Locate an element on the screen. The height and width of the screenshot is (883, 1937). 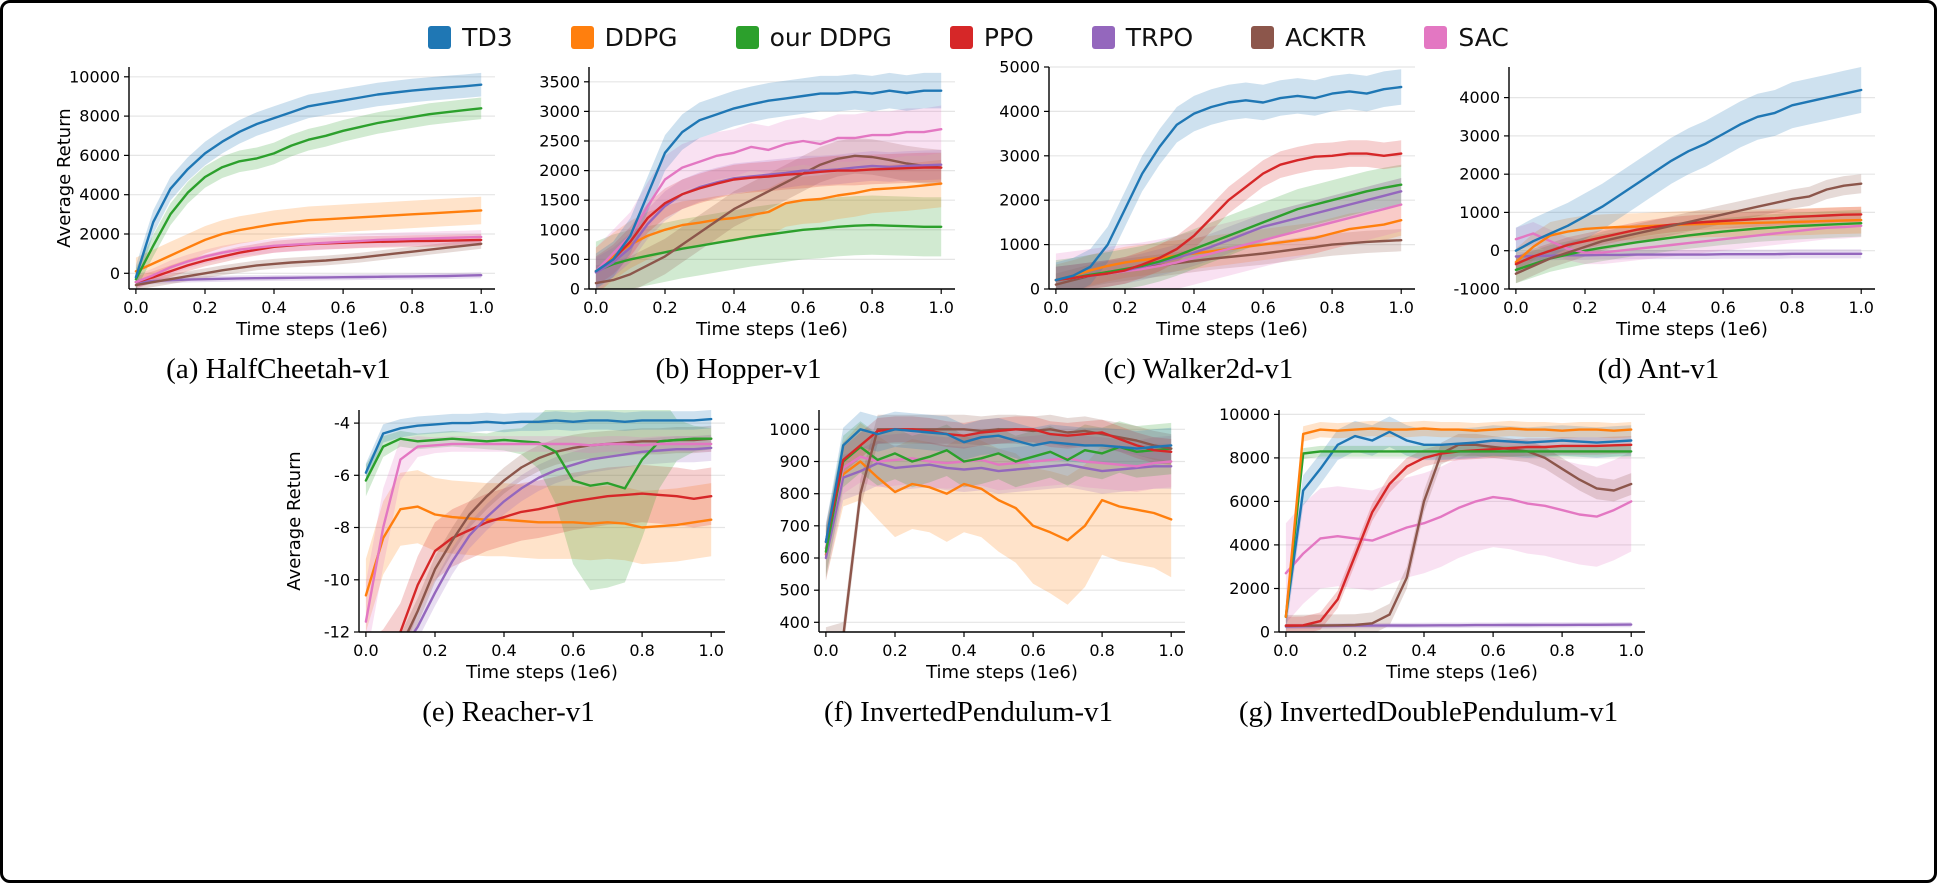
svg-text: 8000 is located at coordinates (99, 116).